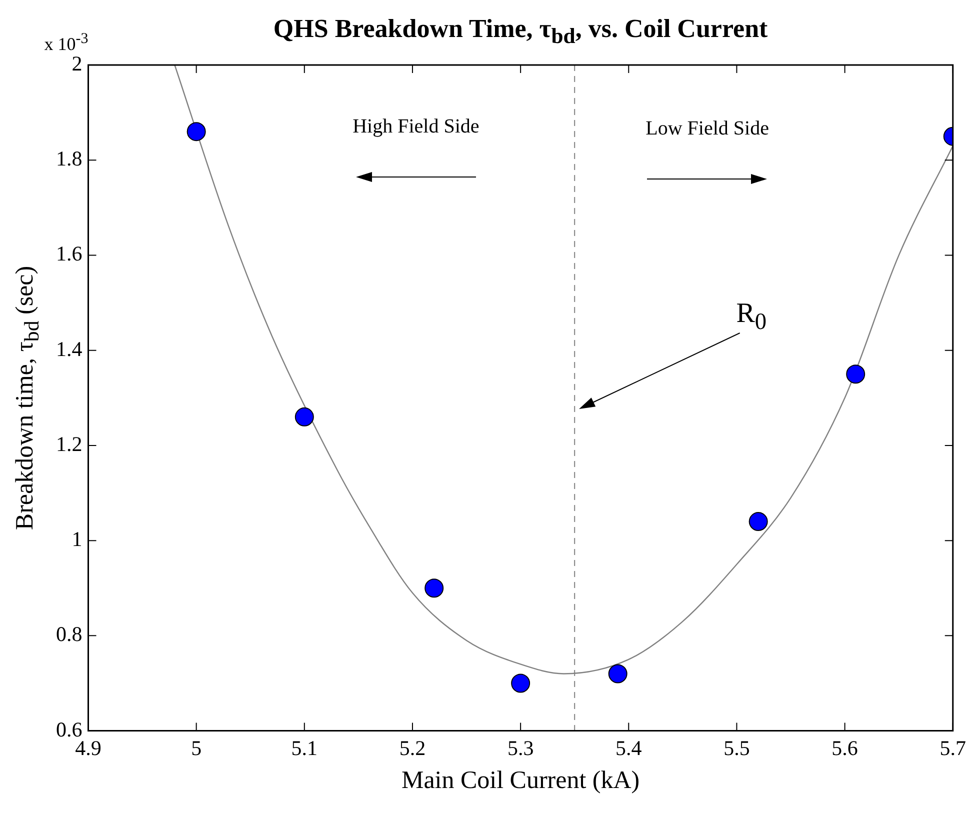 The height and width of the screenshot is (814, 980). Describe the element at coordinates (412, 748) in the screenshot. I see `x-tick-label: 5.2` at that location.